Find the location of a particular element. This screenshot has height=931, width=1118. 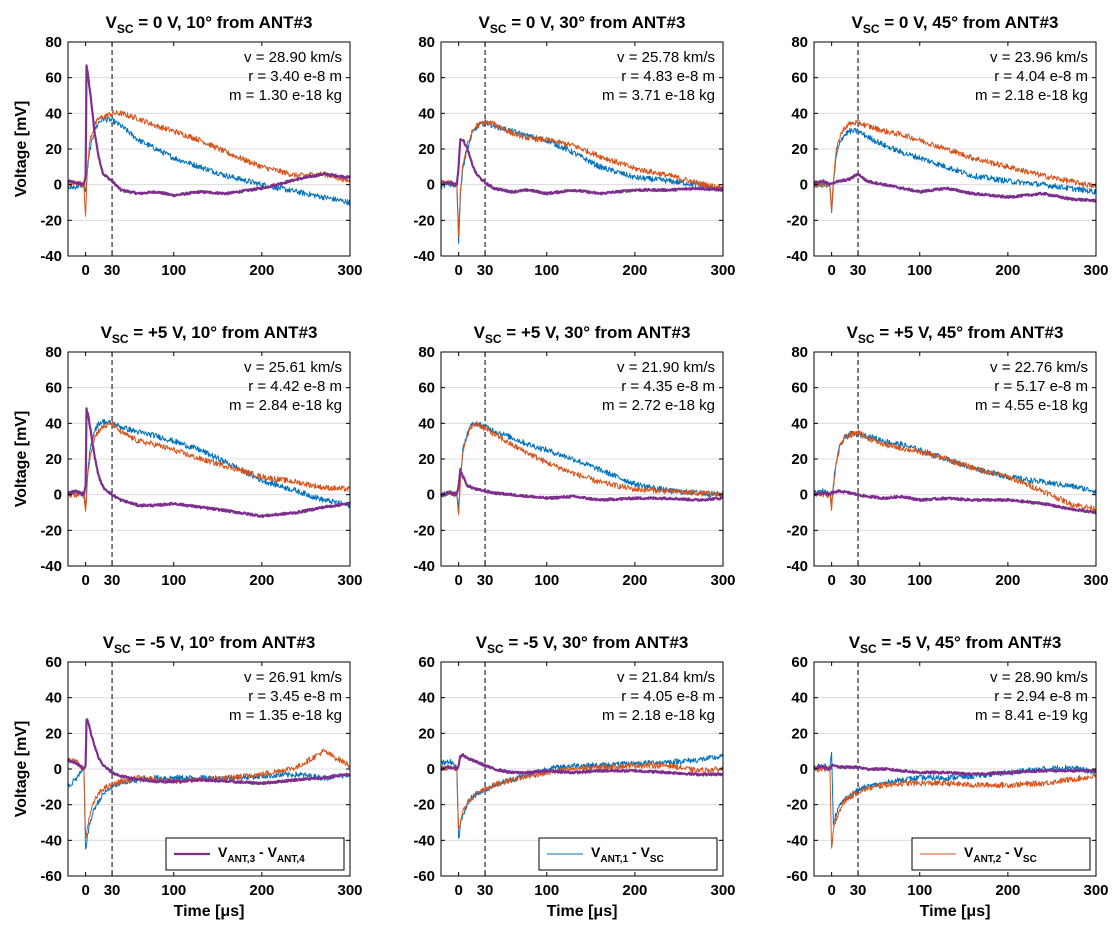

annotation-velocity: v = 23.96 km/s is located at coordinates (1039, 57).